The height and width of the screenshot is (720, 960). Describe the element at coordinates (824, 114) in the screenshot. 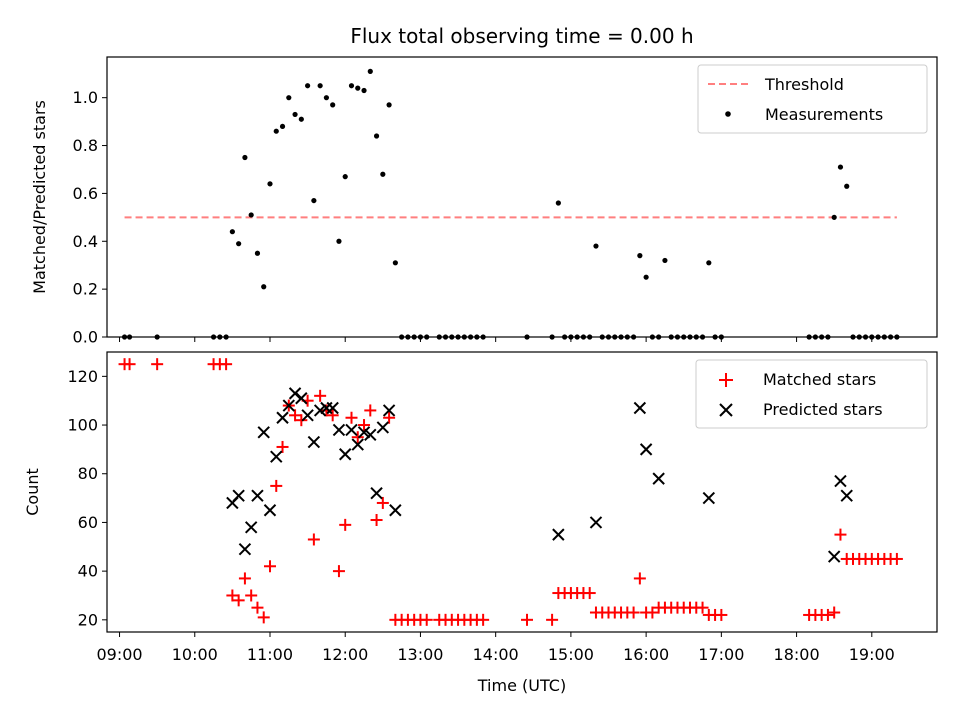

I see `legend-measurements-label: Measurements` at that location.